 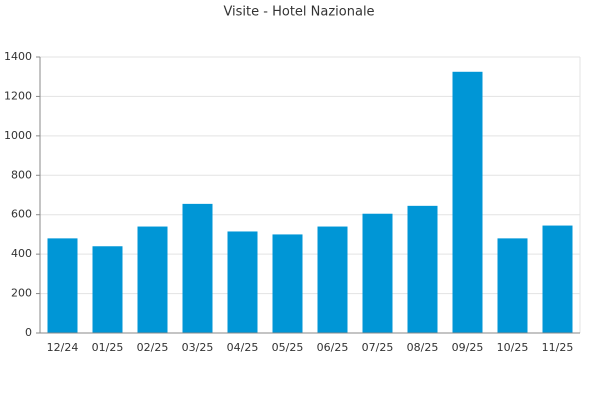 What do you see at coordinates (18, 56) in the screenshot?
I see `y-tick-label: 1400` at bounding box center [18, 56].